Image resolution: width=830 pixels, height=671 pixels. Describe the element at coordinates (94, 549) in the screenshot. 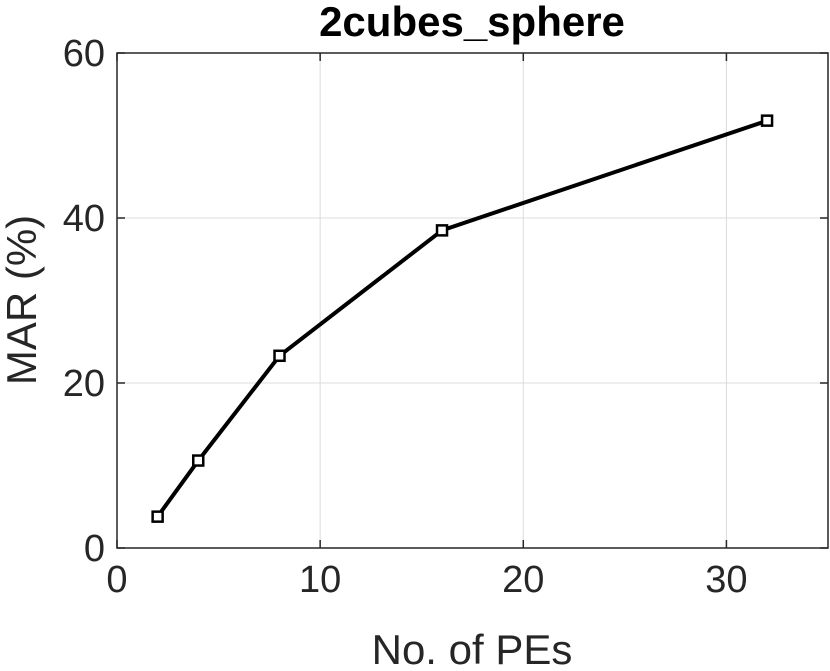

I see `y-tick-label: 0` at that location.